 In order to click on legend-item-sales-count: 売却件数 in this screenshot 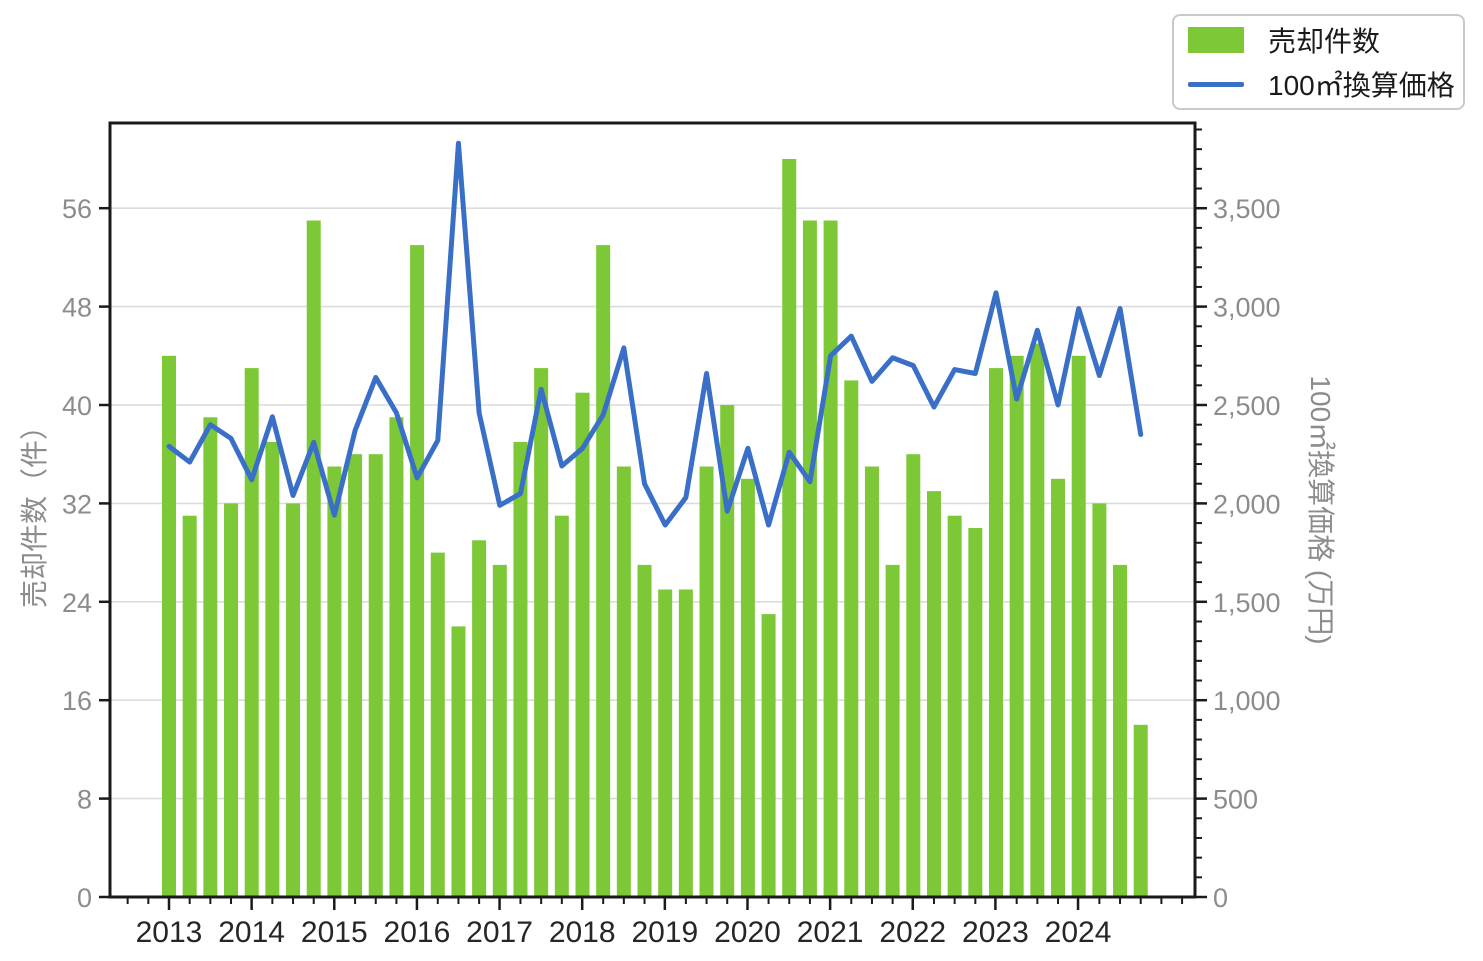, I will do `click(1325, 40)`.